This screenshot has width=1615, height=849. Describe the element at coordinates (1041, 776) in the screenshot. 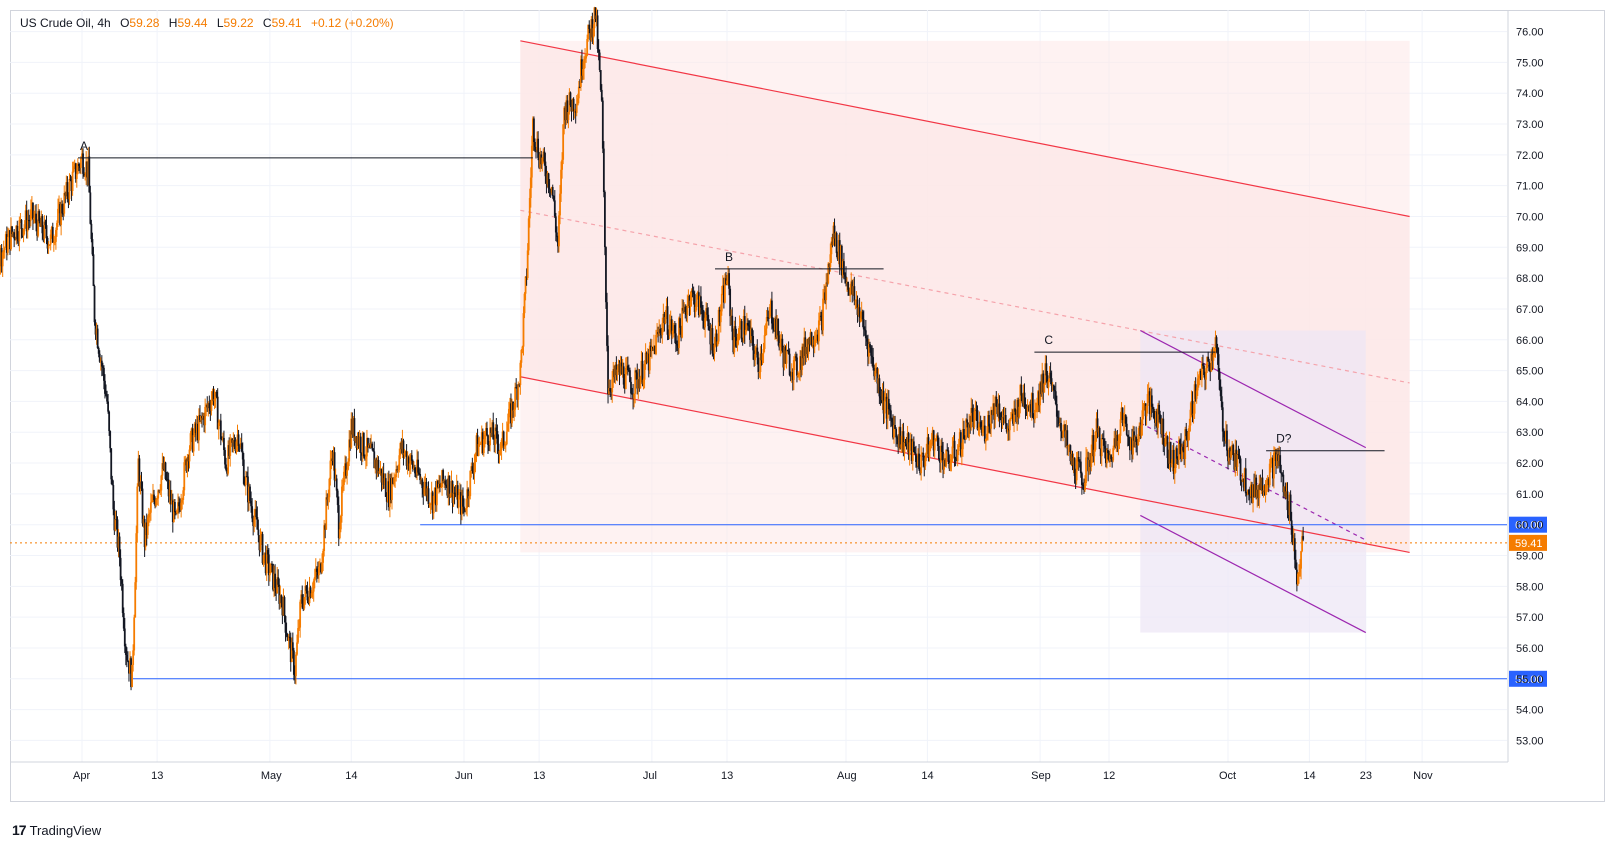

I see `time-tick: Sep` at that location.